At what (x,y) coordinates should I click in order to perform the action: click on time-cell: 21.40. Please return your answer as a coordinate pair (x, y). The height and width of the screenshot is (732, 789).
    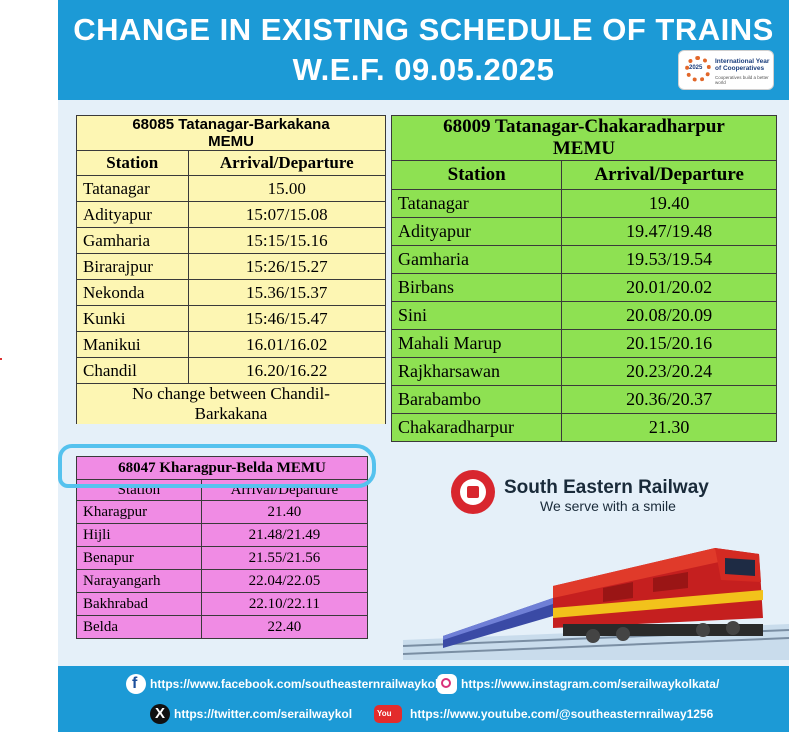
    Looking at the image, I should click on (284, 512).